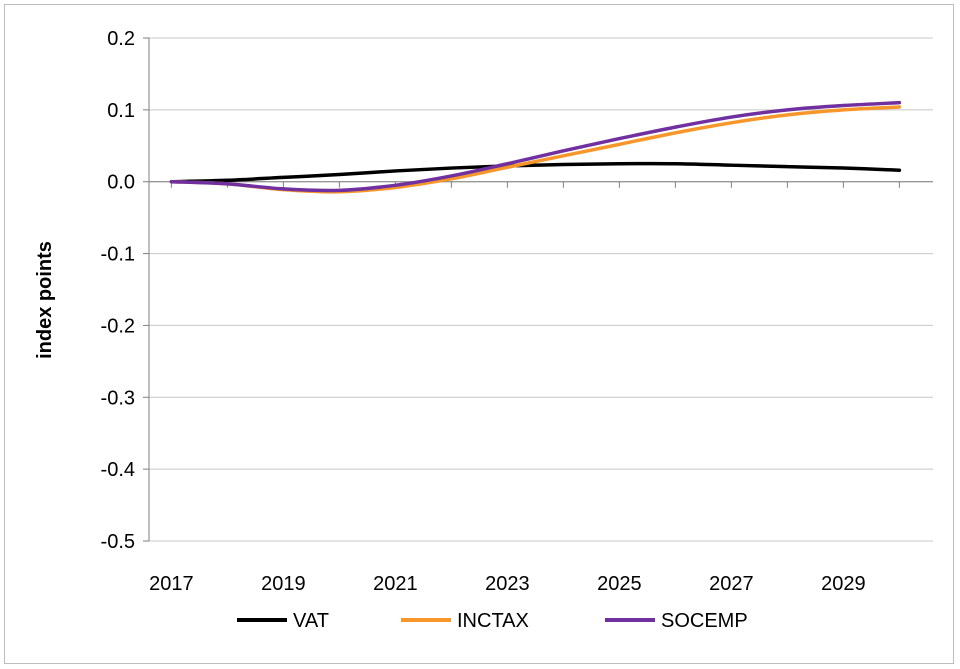 The height and width of the screenshot is (669, 960). Describe the element at coordinates (121, 183) in the screenshot. I see `y-tick-label: 0.0` at that location.